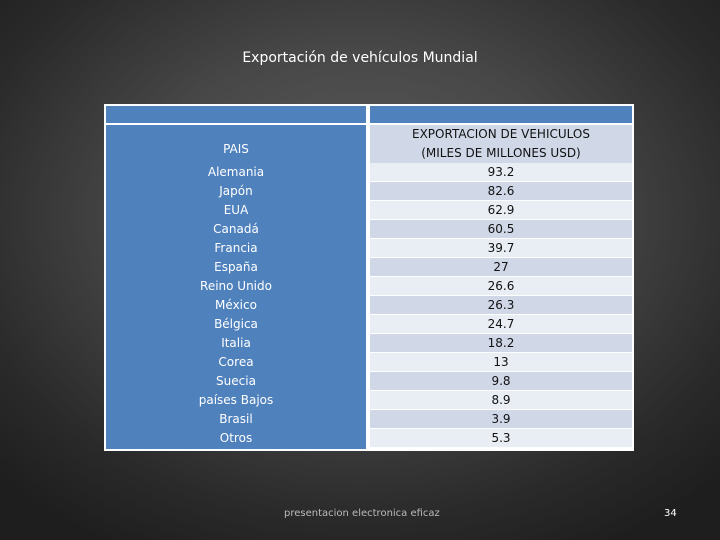 The width and height of the screenshot is (720, 540). Describe the element at coordinates (236, 267) in the screenshot. I see `country-cell: España` at that location.